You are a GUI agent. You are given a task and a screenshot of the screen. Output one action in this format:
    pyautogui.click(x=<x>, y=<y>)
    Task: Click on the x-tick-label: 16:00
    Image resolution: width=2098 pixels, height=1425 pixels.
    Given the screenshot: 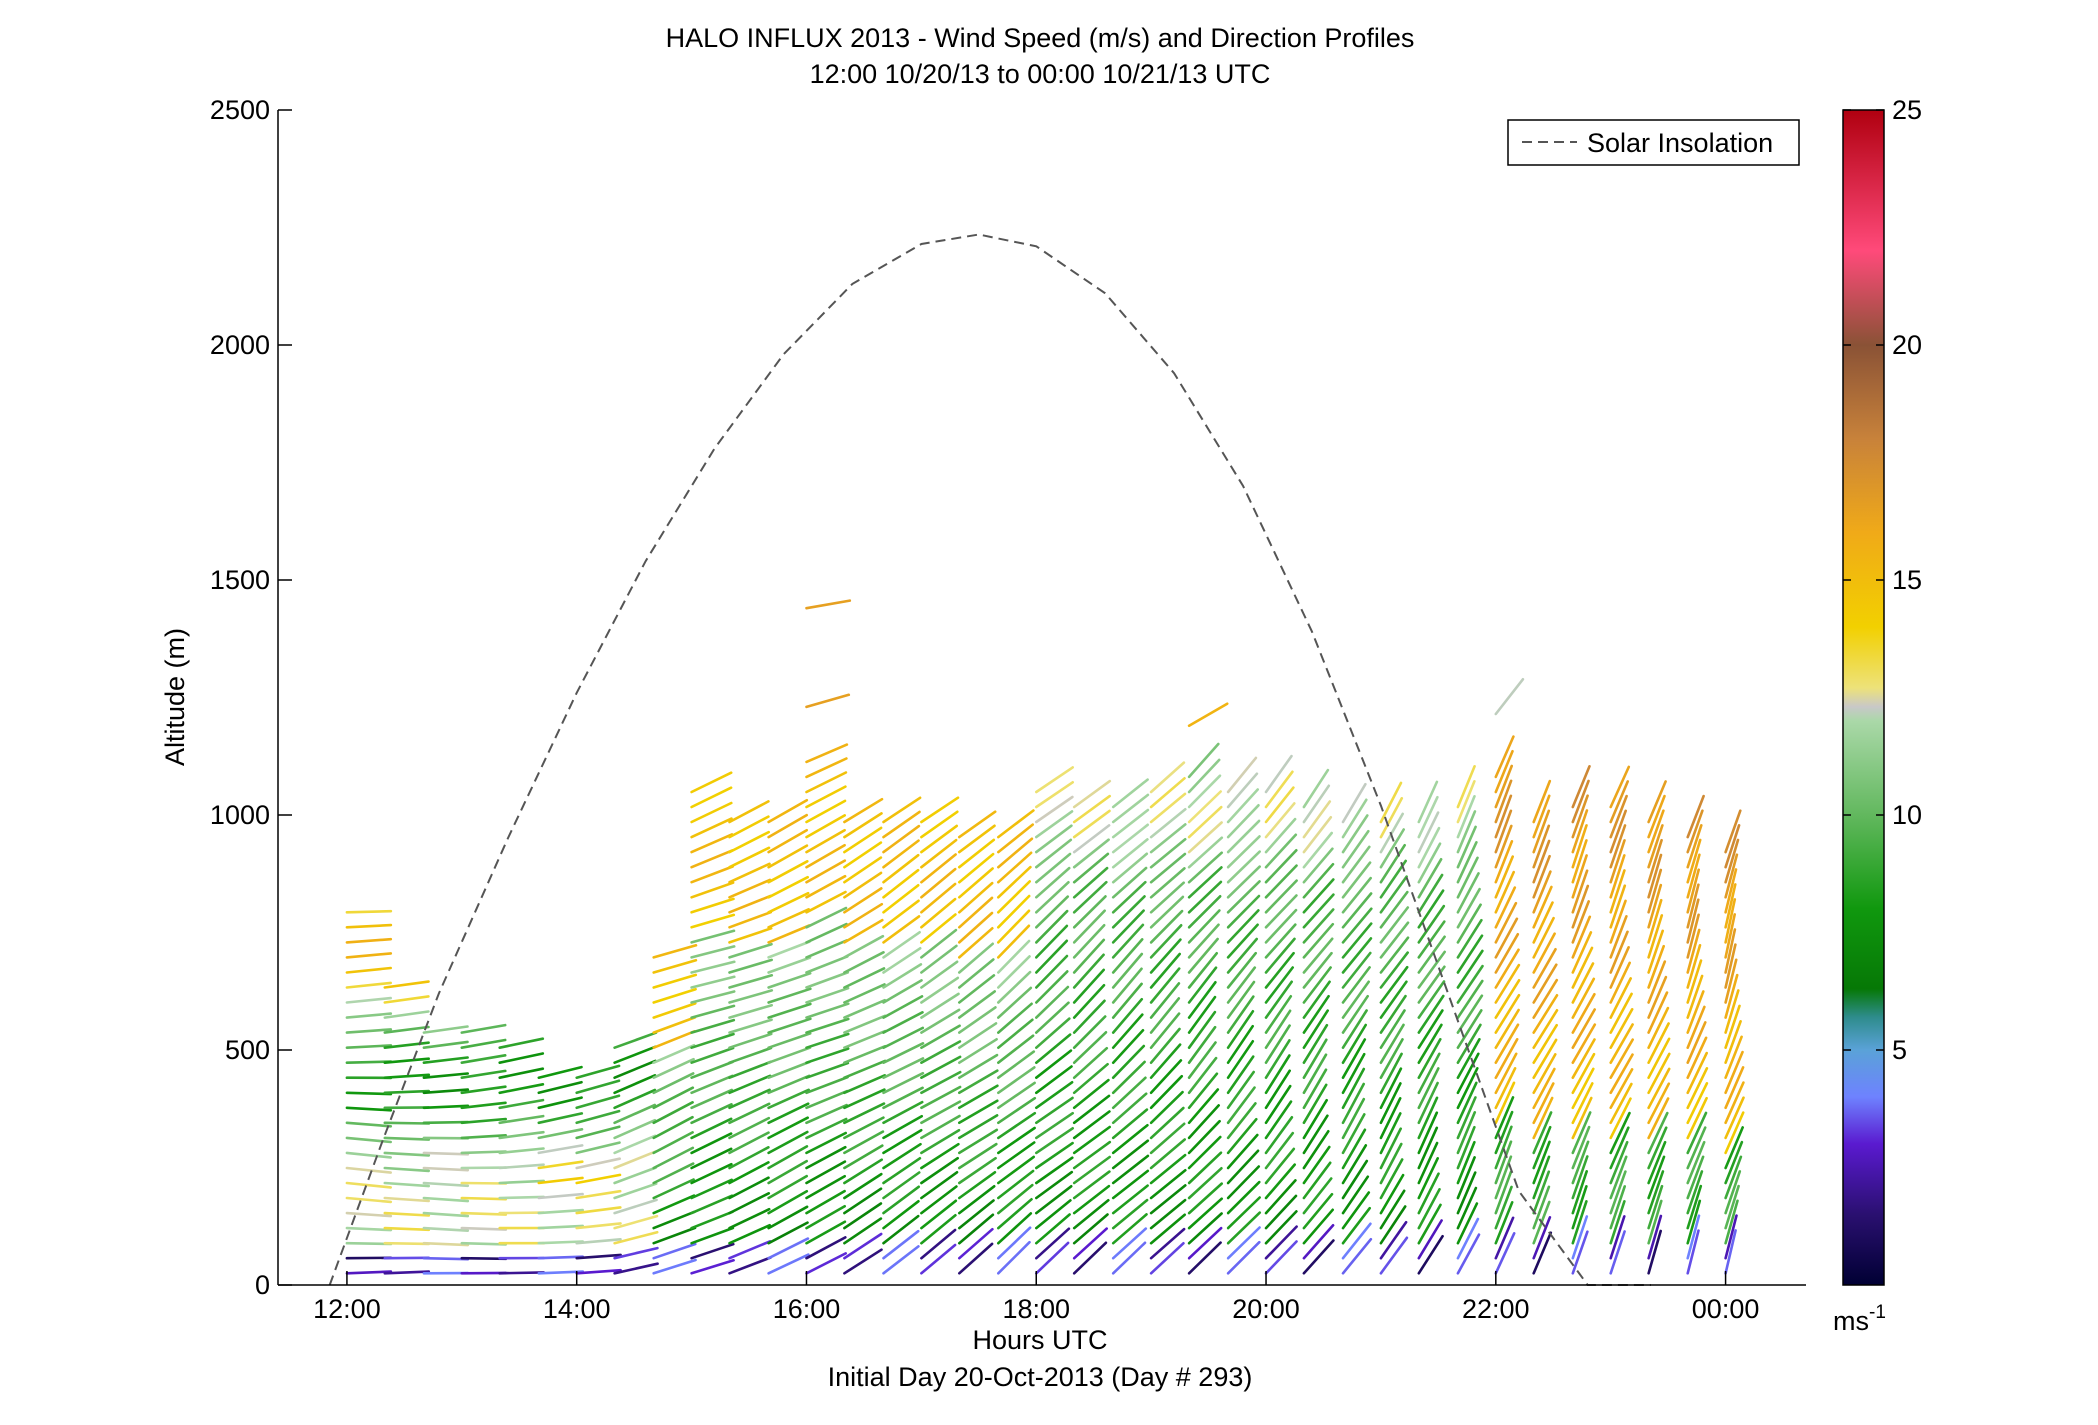 What is the action you would take?
    pyautogui.click(x=807, y=1309)
    